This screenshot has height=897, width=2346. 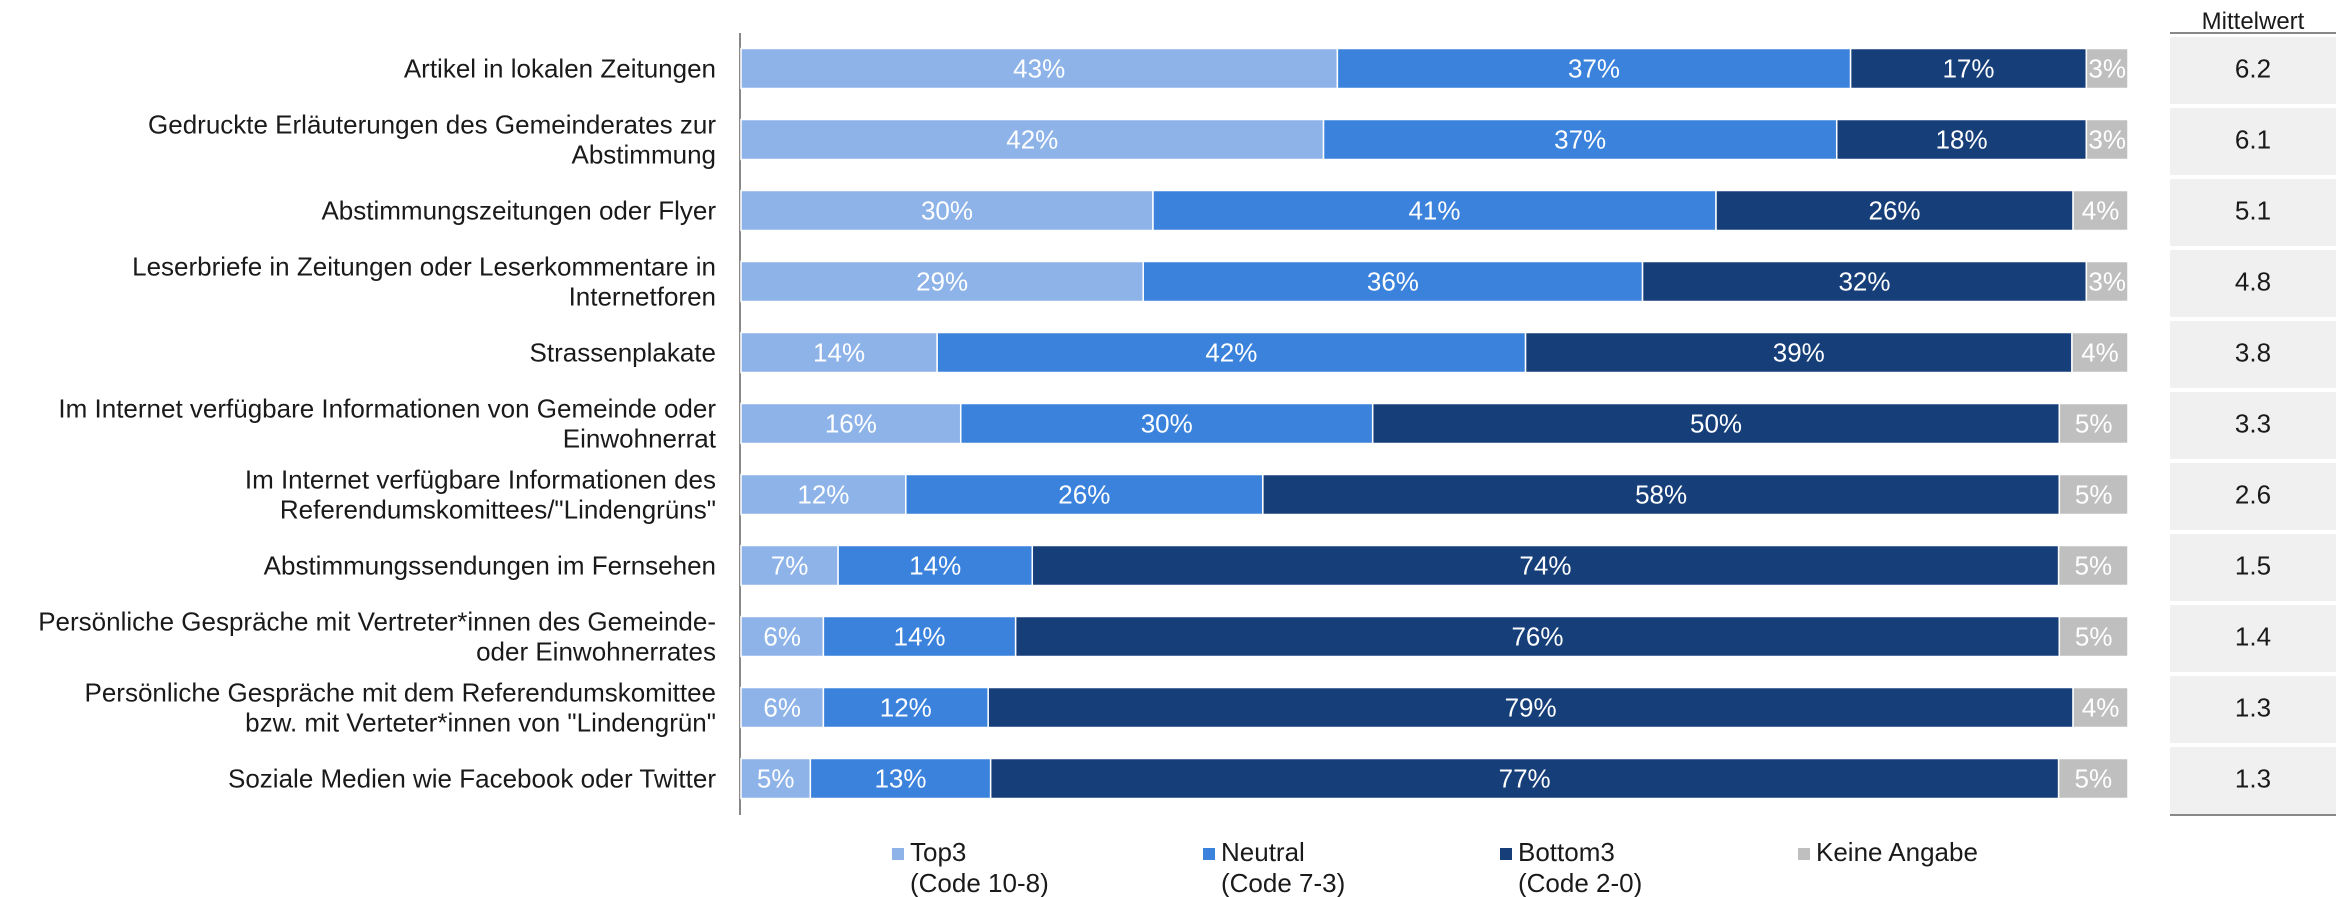 I want to click on legend-label: Bottom3, so click(x=1566, y=852).